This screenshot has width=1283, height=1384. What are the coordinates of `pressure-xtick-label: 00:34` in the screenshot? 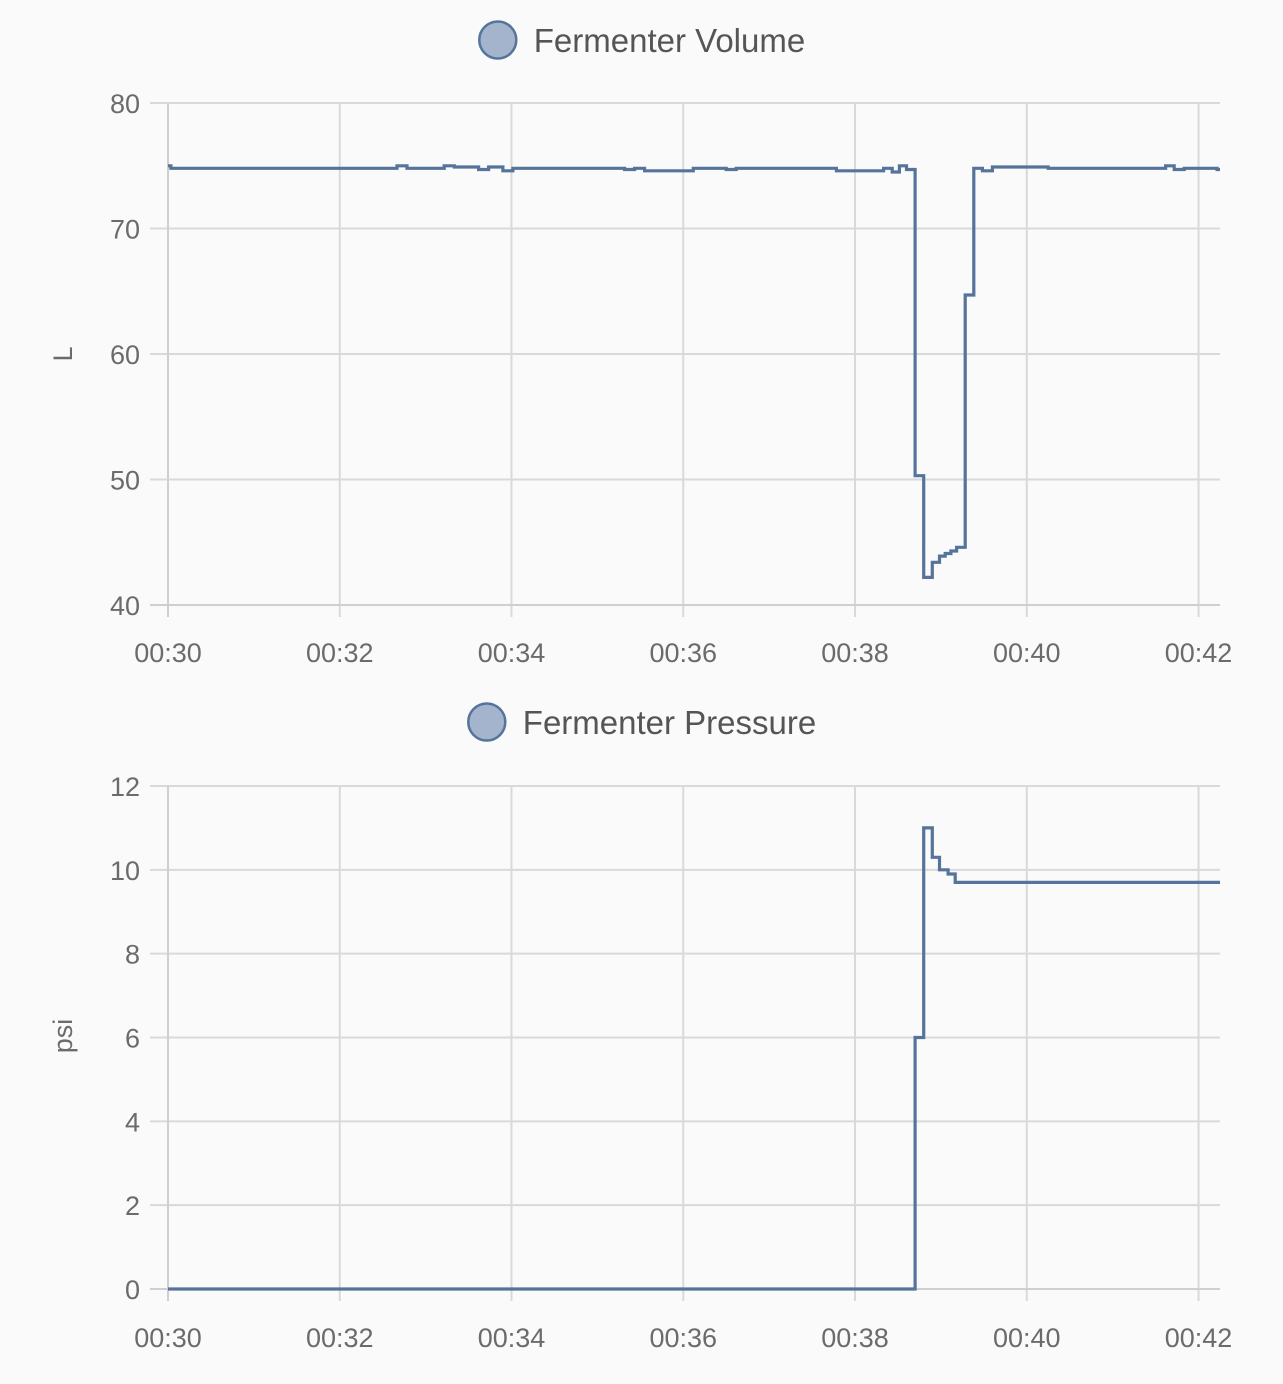 It's located at (512, 1338).